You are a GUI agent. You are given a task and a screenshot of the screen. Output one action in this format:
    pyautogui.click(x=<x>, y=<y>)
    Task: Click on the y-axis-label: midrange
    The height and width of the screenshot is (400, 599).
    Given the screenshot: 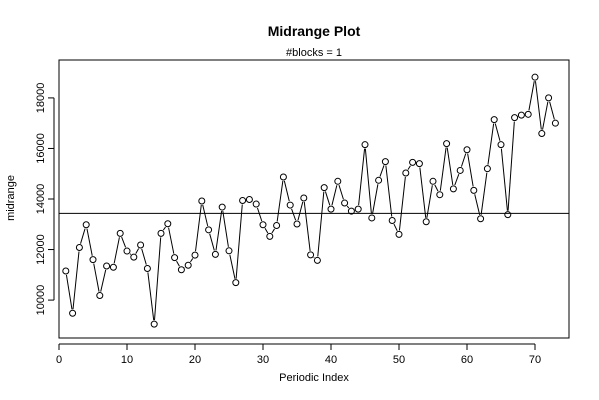 What is the action you would take?
    pyautogui.click(x=11, y=198)
    